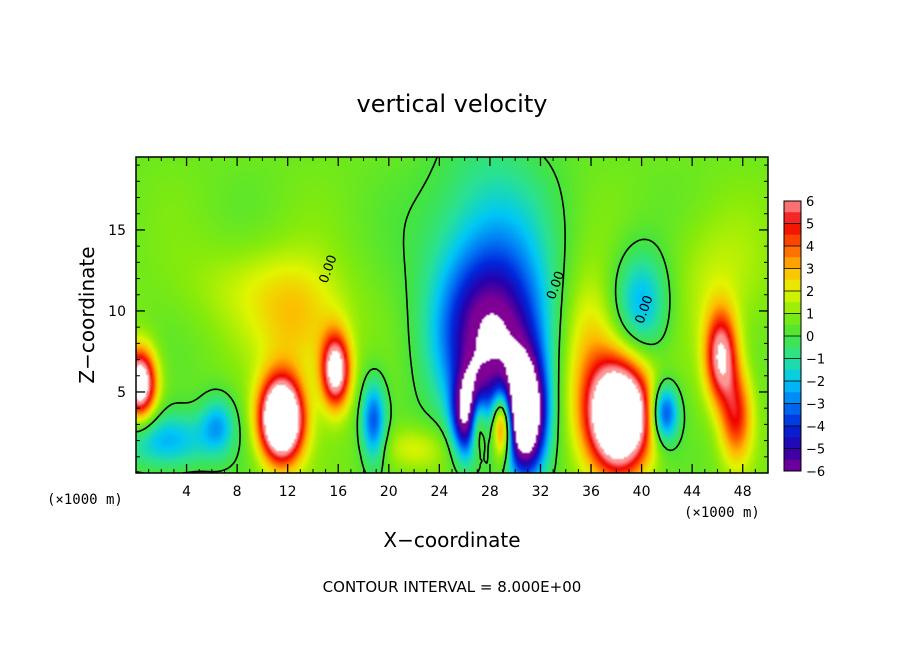  I want to click on x-unit-label-left: (×1000 m), so click(85, 500).